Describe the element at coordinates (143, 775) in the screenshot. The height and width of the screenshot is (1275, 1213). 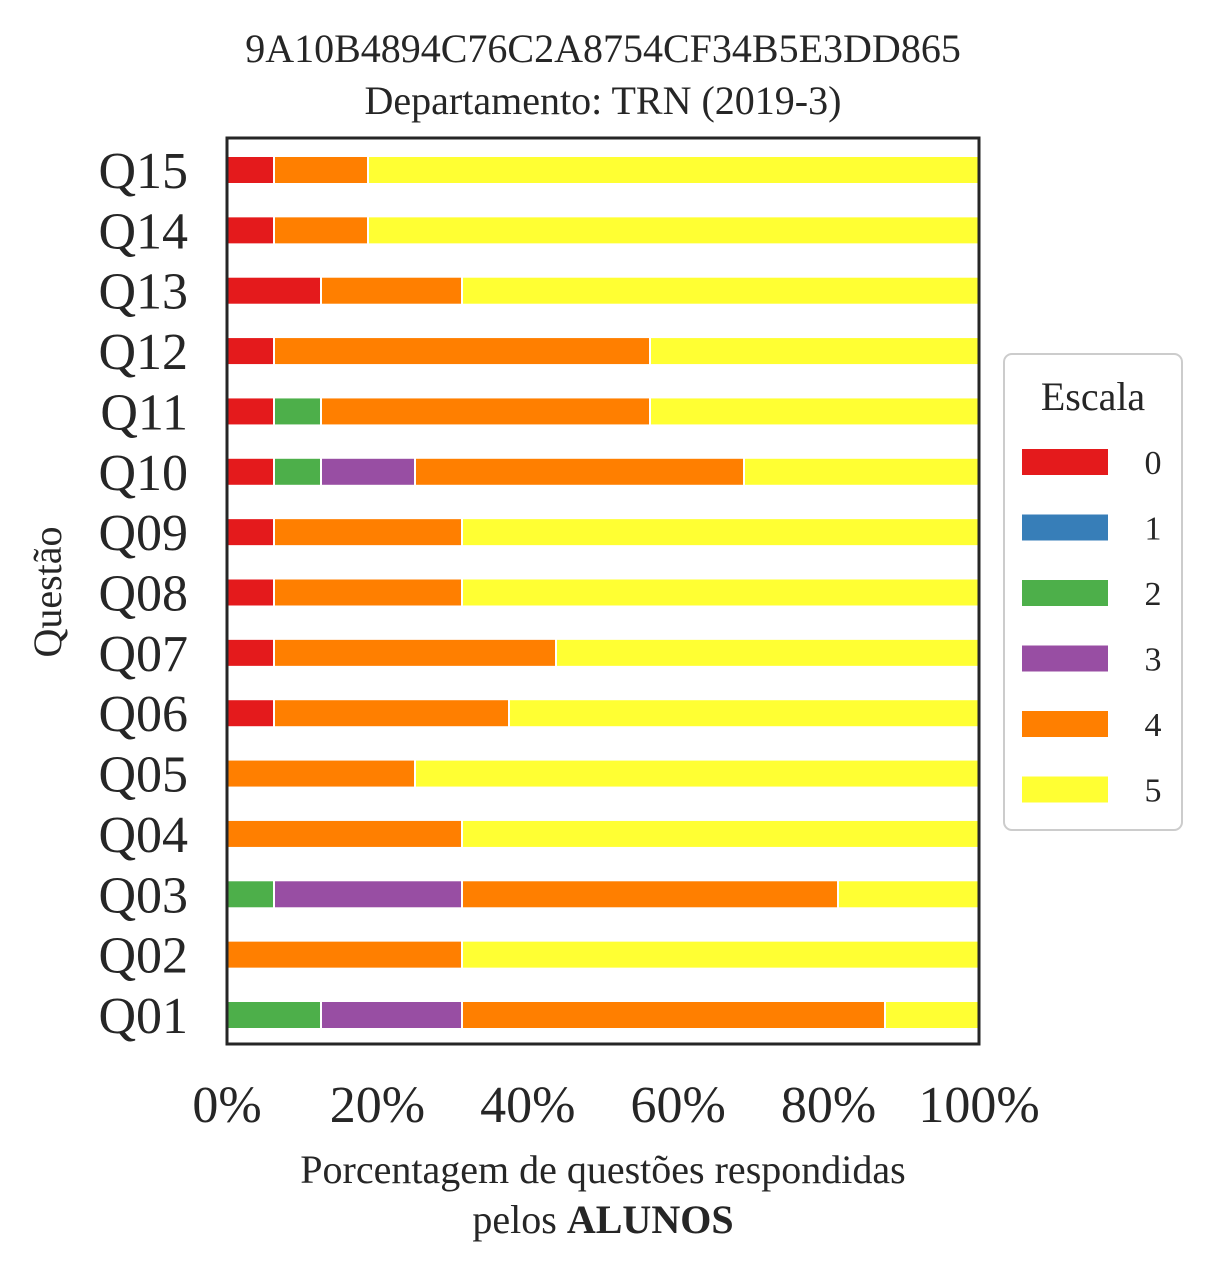
I see `y-tick-label: Q05` at that location.